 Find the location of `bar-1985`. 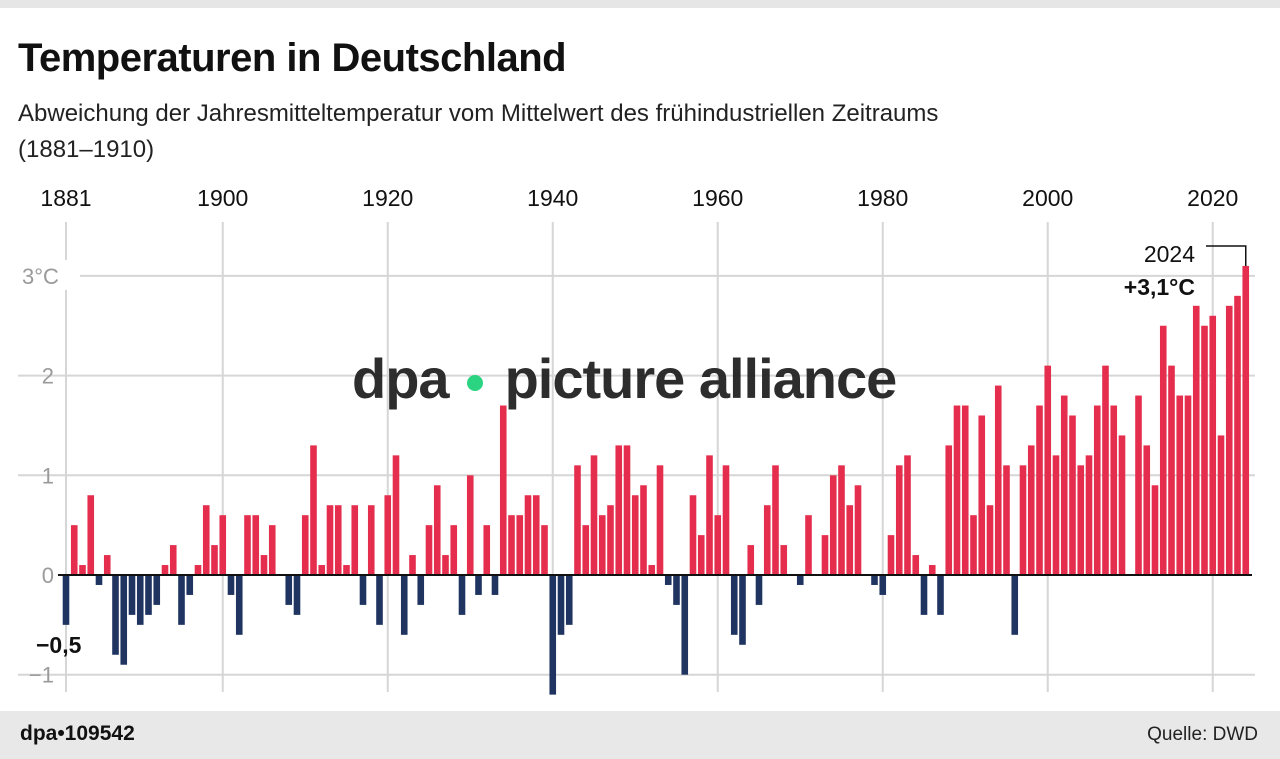

bar-1985 is located at coordinates (924, 595).